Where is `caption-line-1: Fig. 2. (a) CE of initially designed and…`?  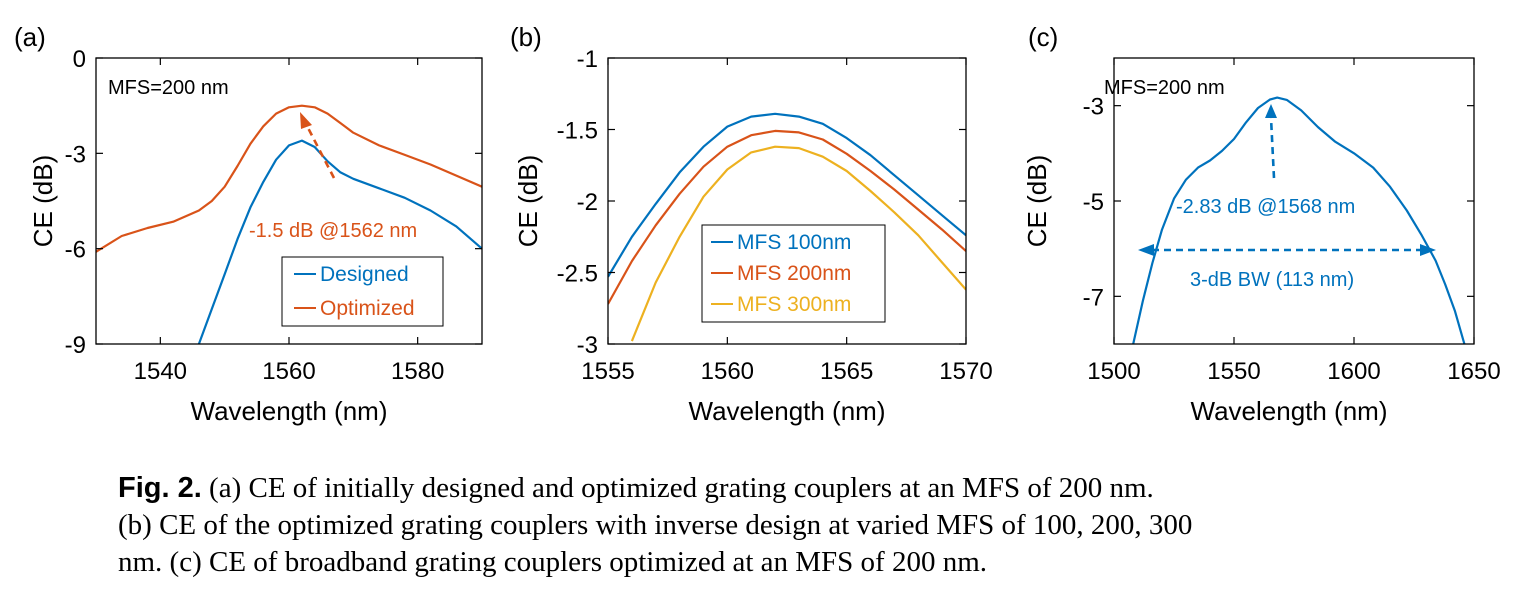 caption-line-1: Fig. 2. (a) CE of initially designed and… is located at coordinates (818, 488).